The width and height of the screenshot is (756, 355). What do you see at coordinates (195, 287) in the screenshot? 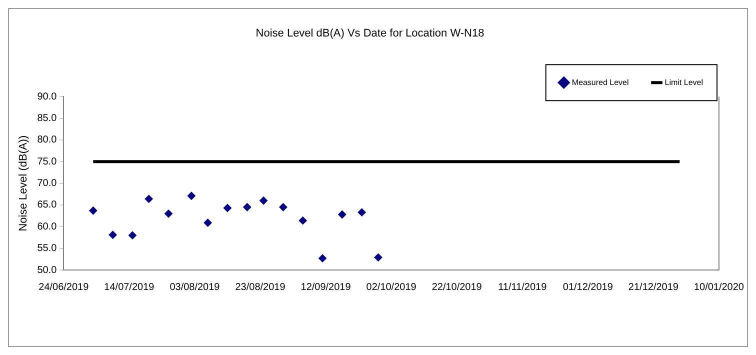
I see `x-tick-label: 03/08/2019` at bounding box center [195, 287].